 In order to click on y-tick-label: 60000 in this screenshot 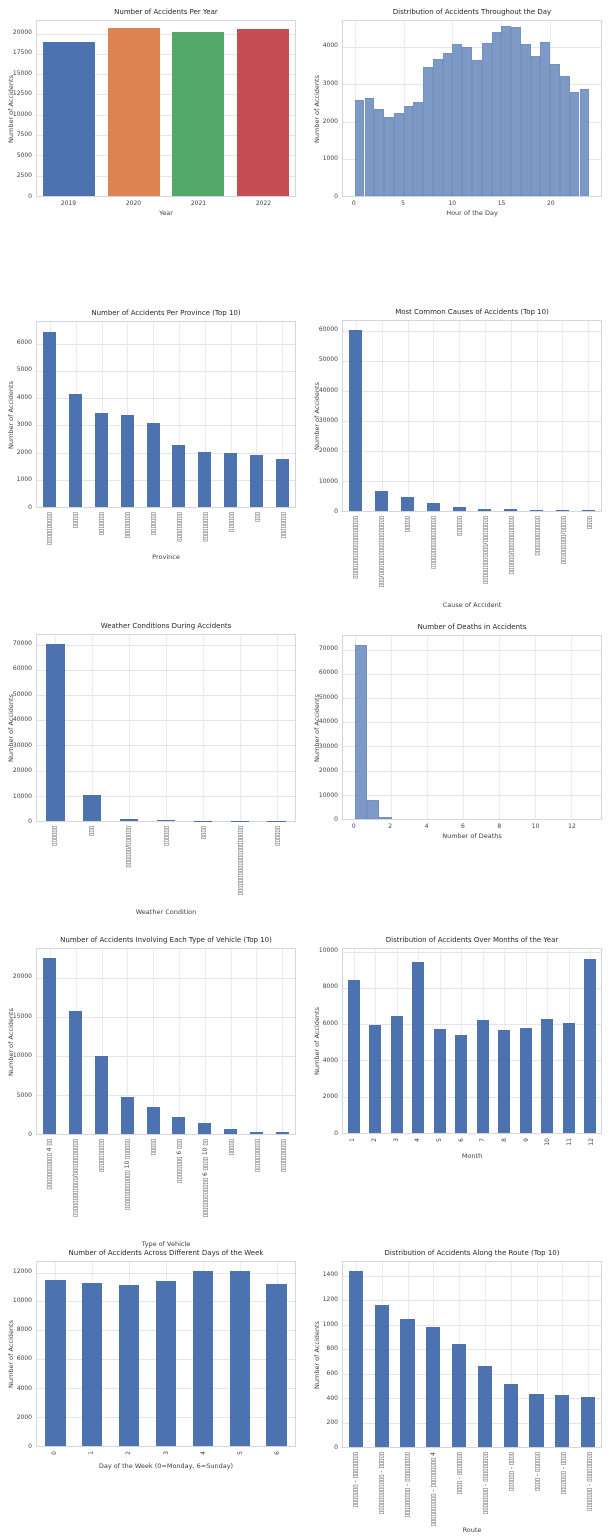, I will do `click(328, 673)`.